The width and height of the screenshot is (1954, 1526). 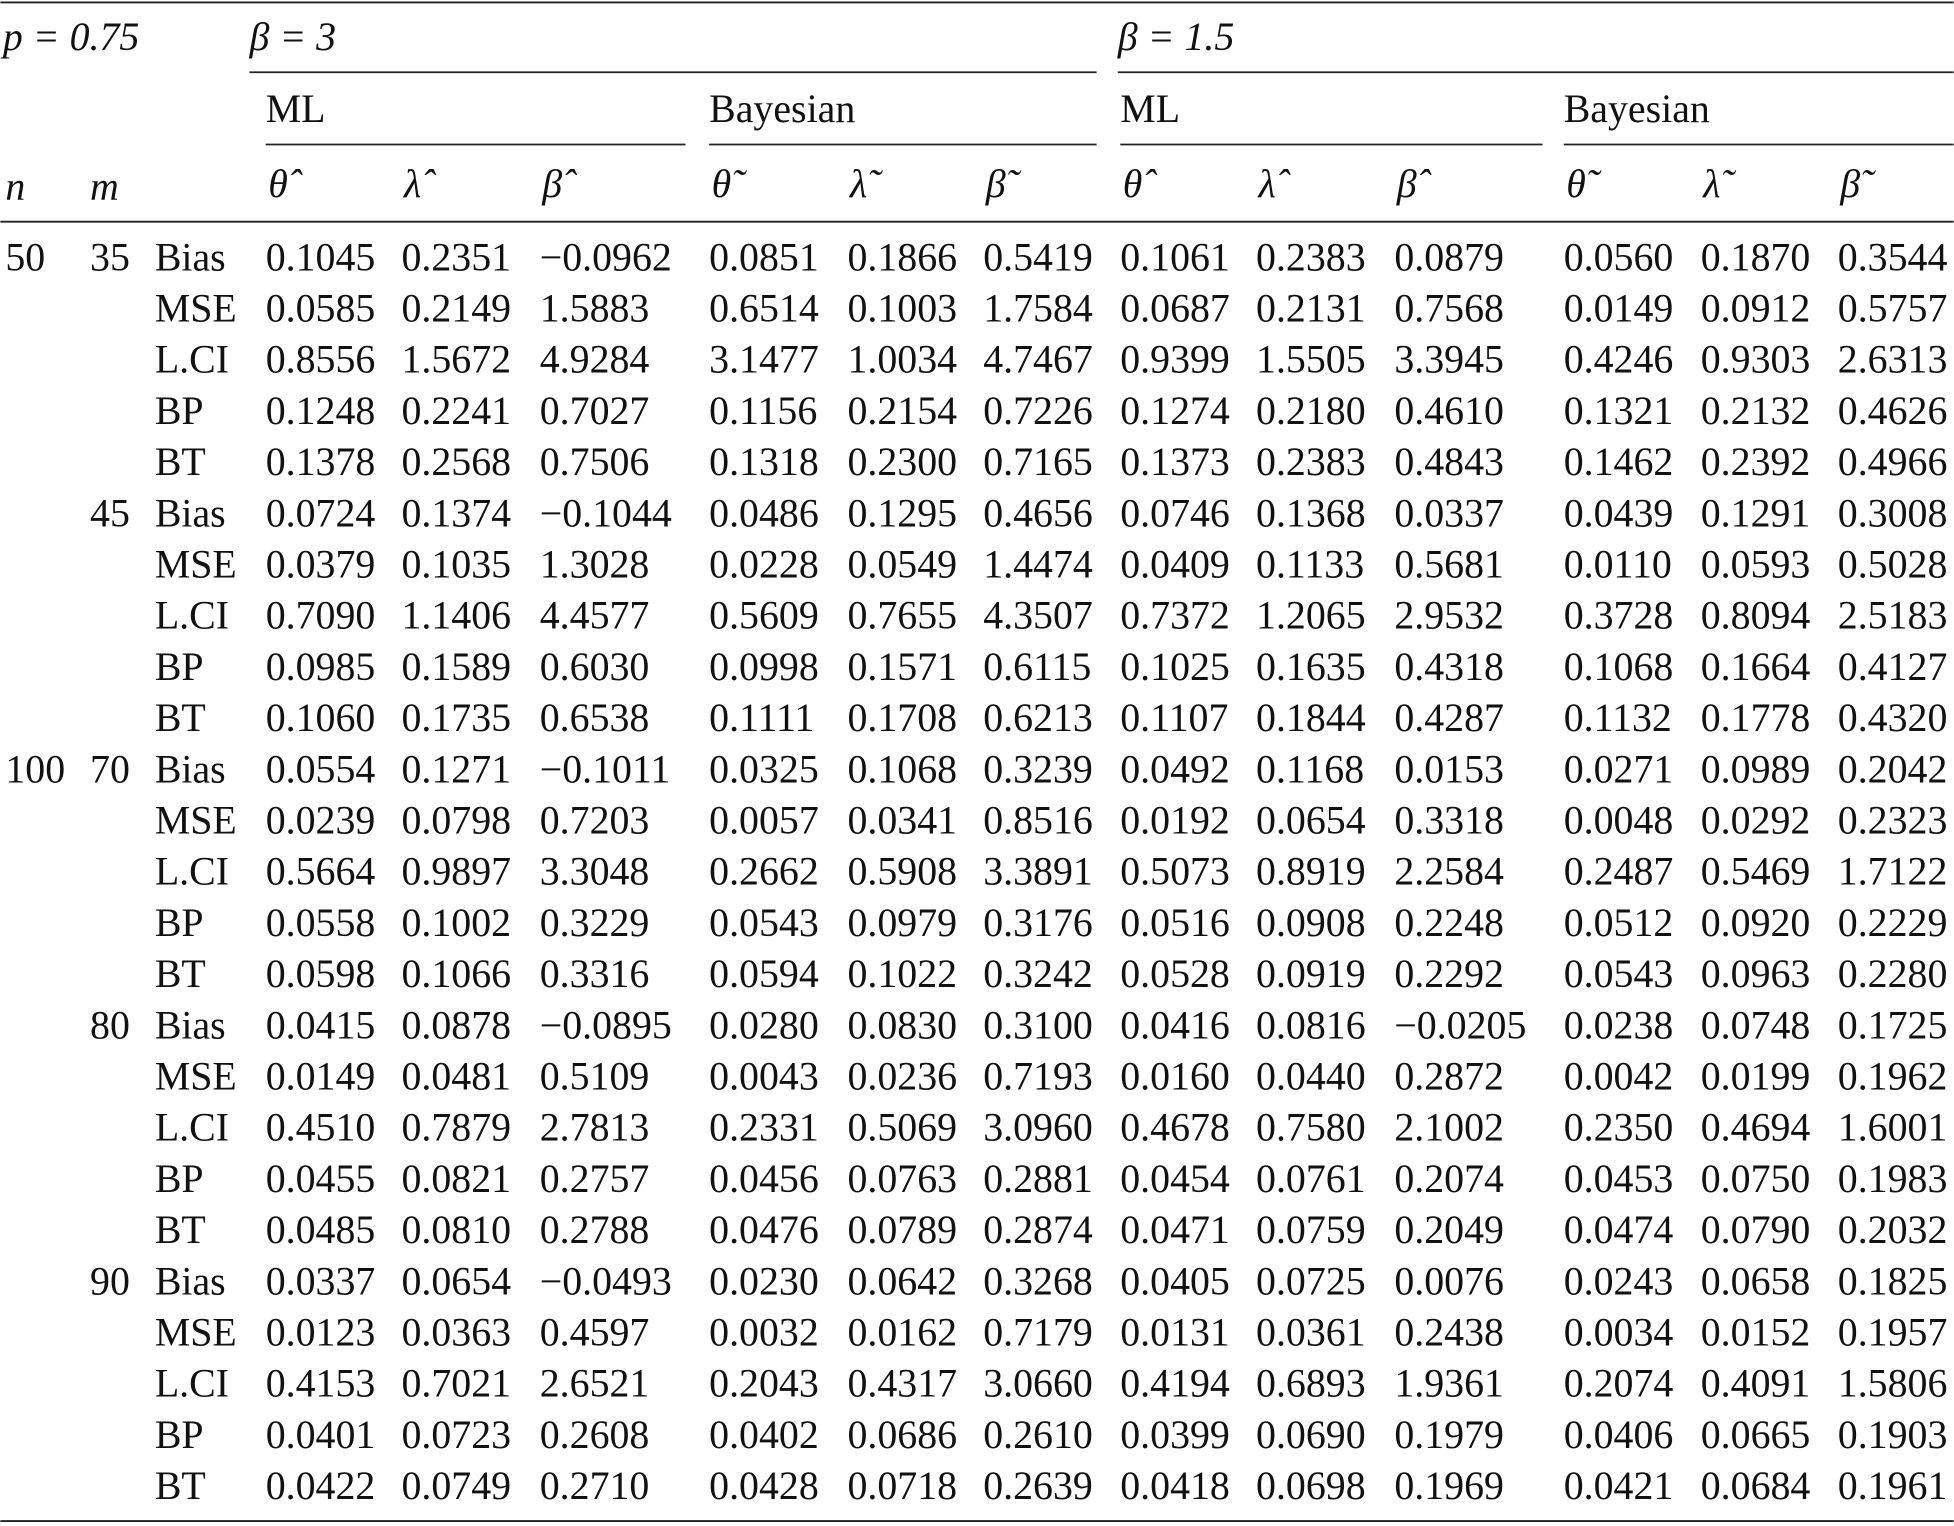 What do you see at coordinates (1038, 1076) in the screenshot?
I see `value-cell: 0.7193` at bounding box center [1038, 1076].